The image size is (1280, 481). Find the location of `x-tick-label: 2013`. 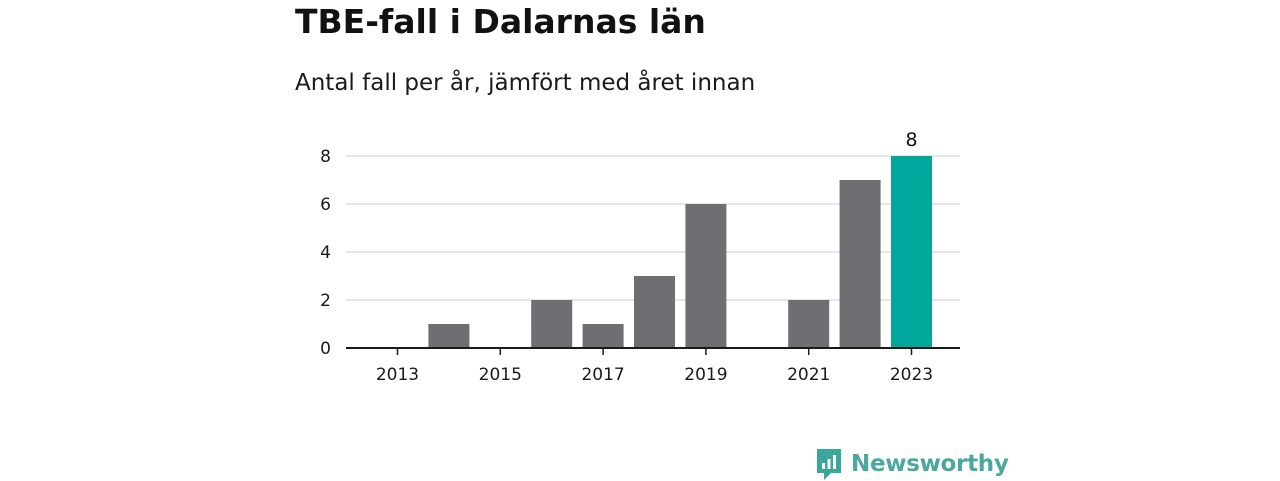

x-tick-label: 2013 is located at coordinates (397, 375).